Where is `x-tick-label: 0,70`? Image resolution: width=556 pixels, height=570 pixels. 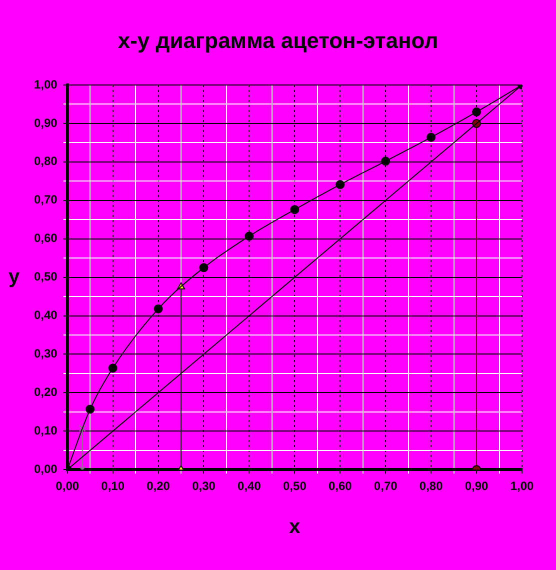
x-tick-label: 0,70 is located at coordinates (386, 486).